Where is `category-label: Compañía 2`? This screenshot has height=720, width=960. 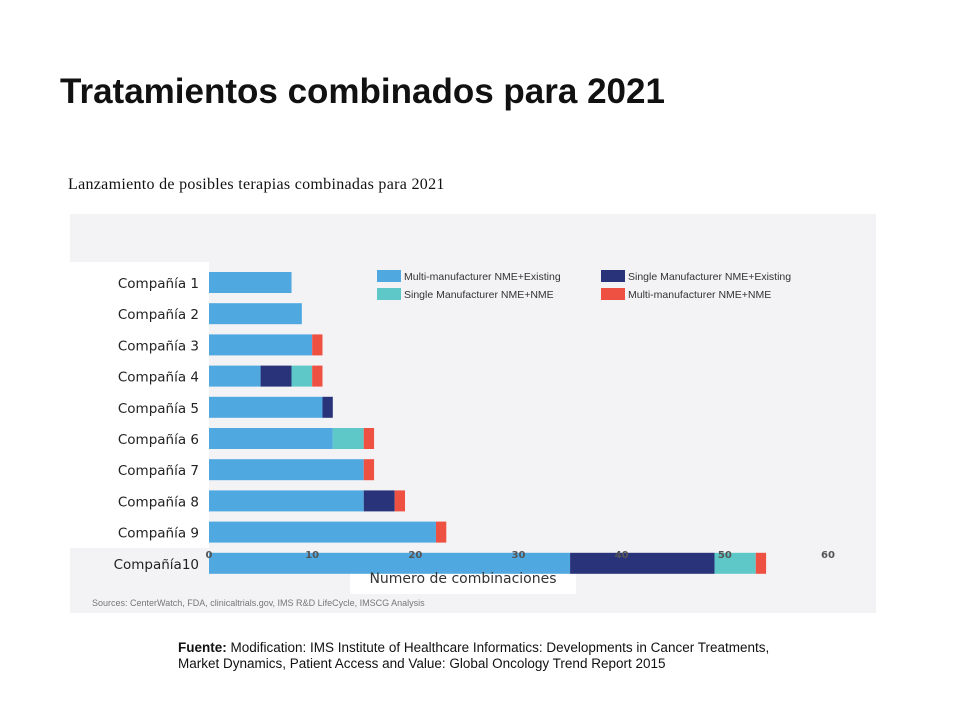 category-label: Compañía 2 is located at coordinates (158, 315).